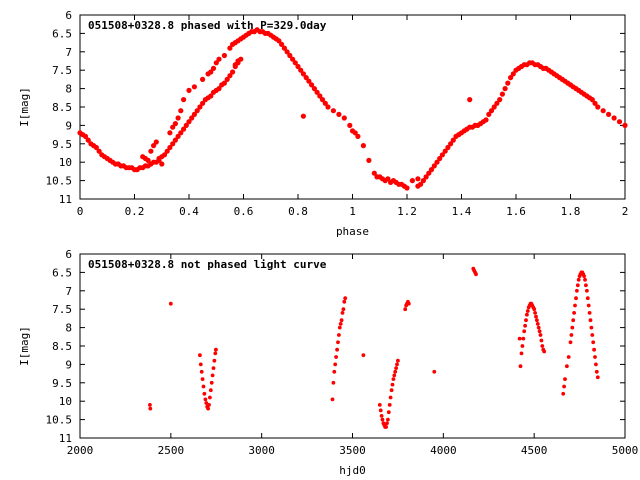  What do you see at coordinates (625, 211) in the screenshot?
I see `x-tick-label: 2` at bounding box center [625, 211].